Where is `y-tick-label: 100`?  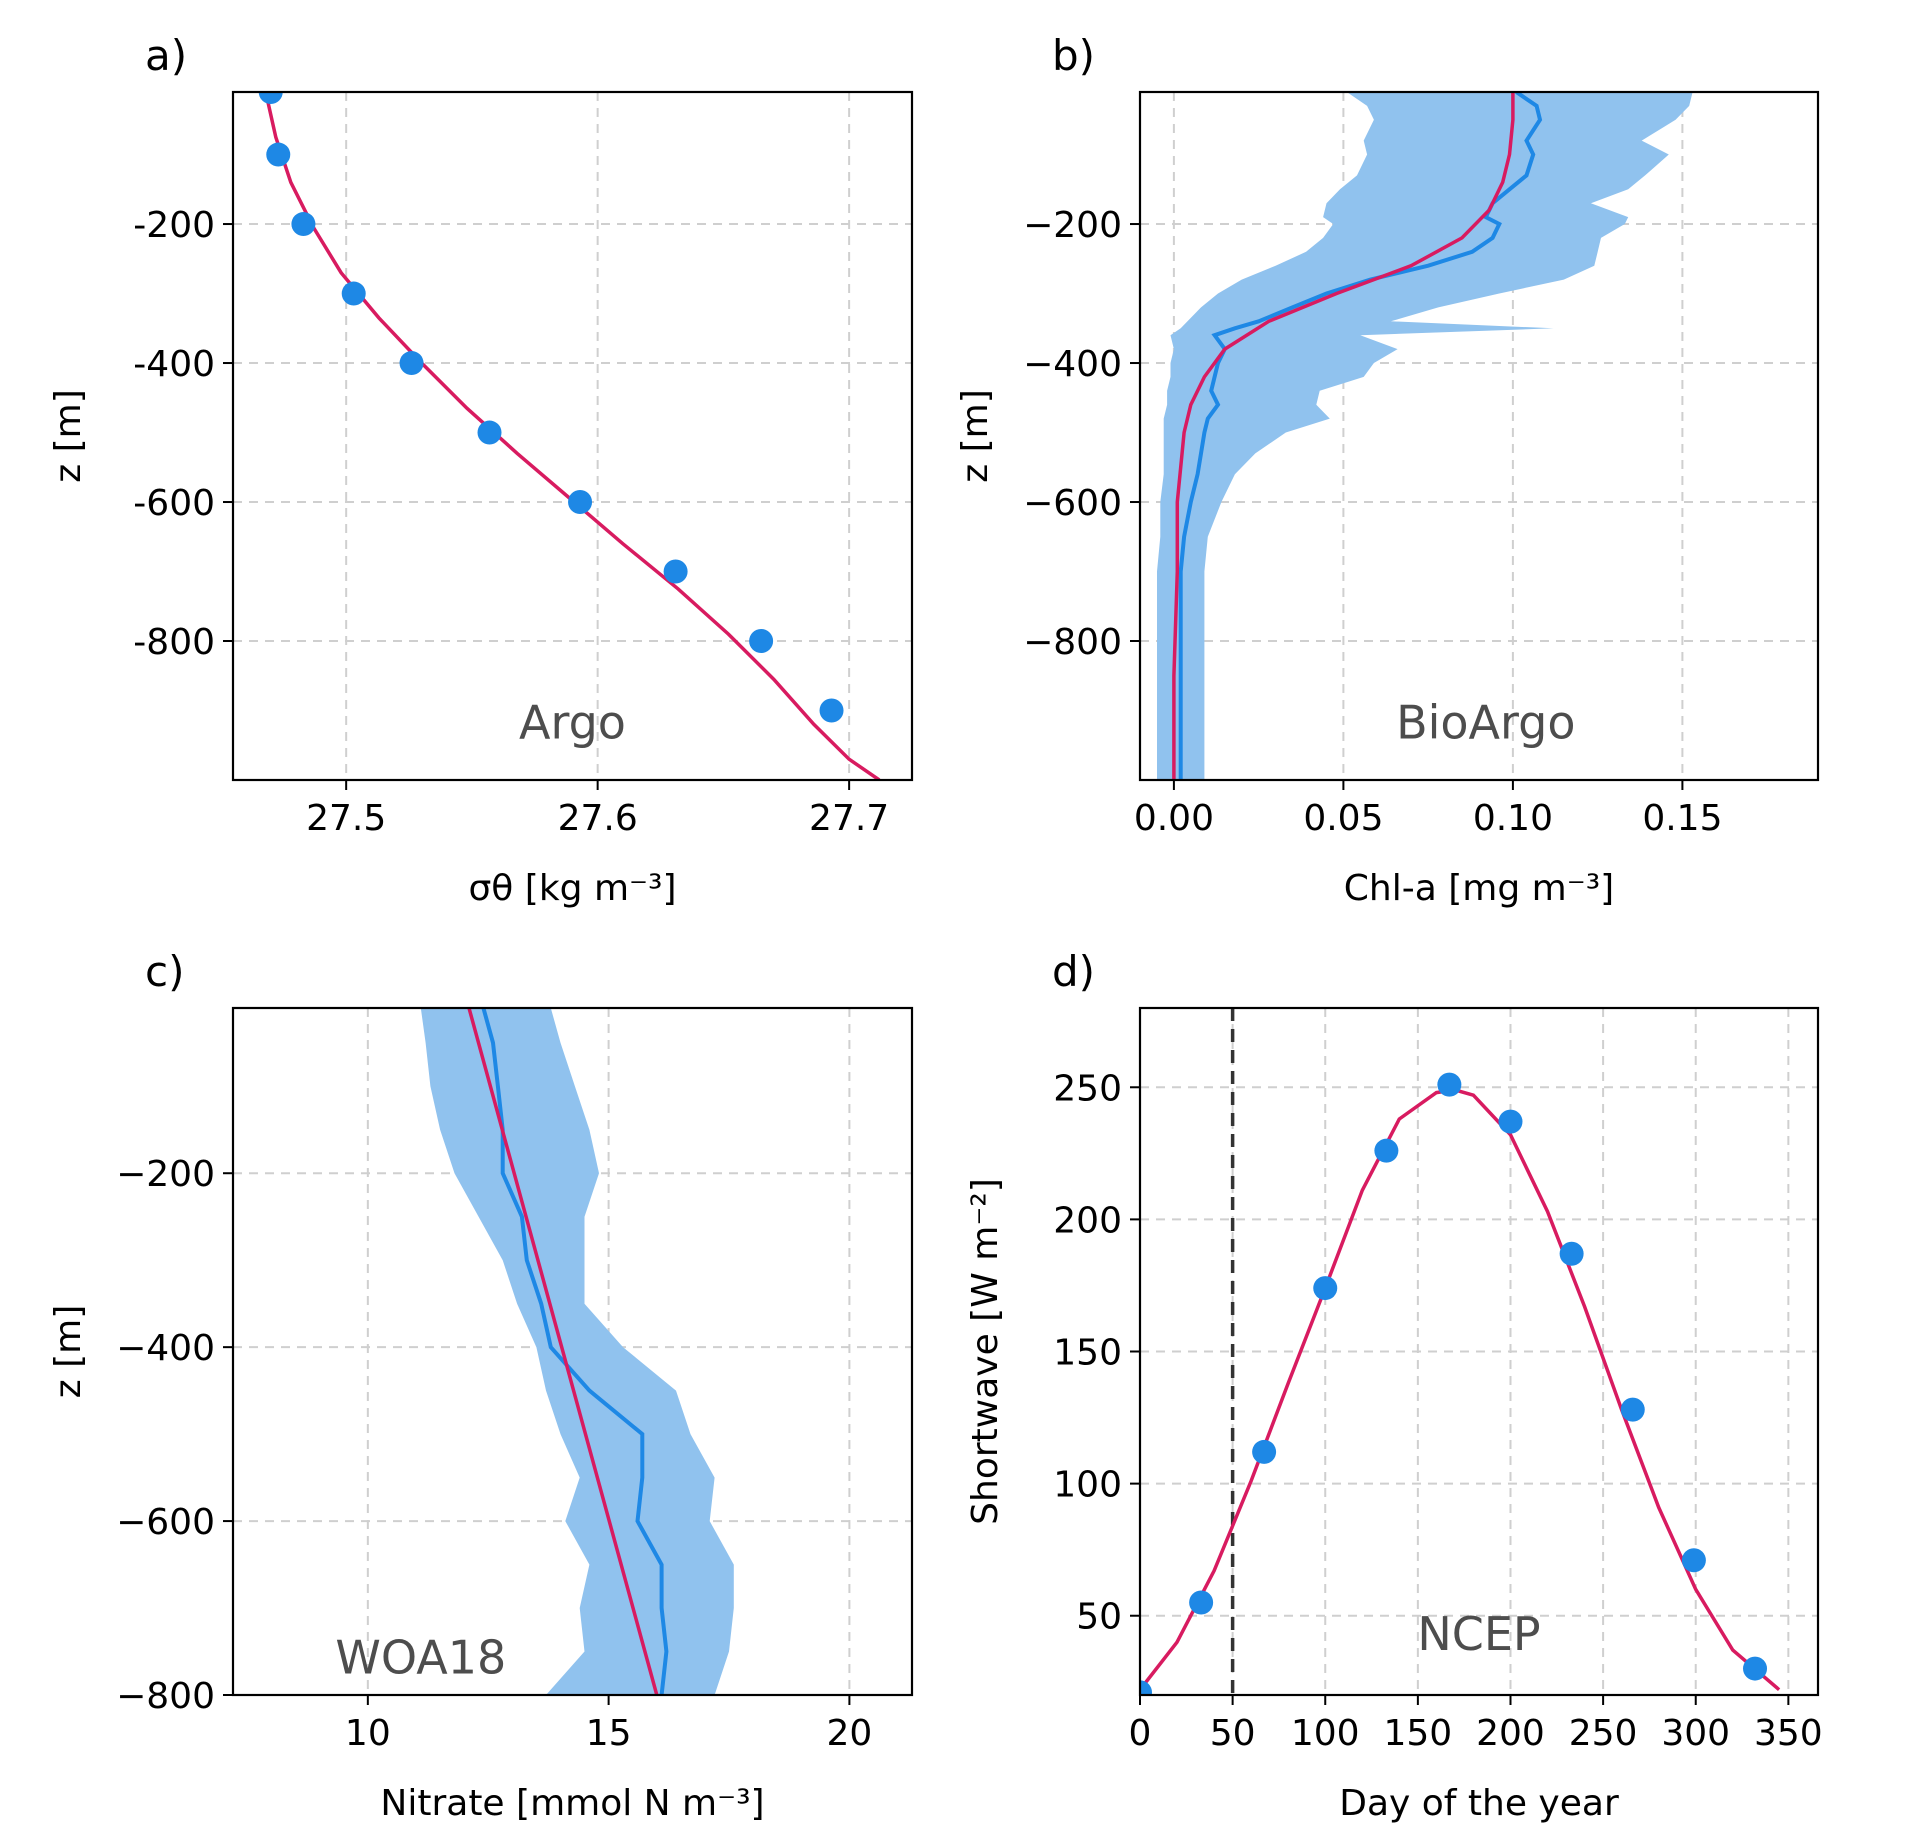 y-tick-label: 100 is located at coordinates (1087, 1485).